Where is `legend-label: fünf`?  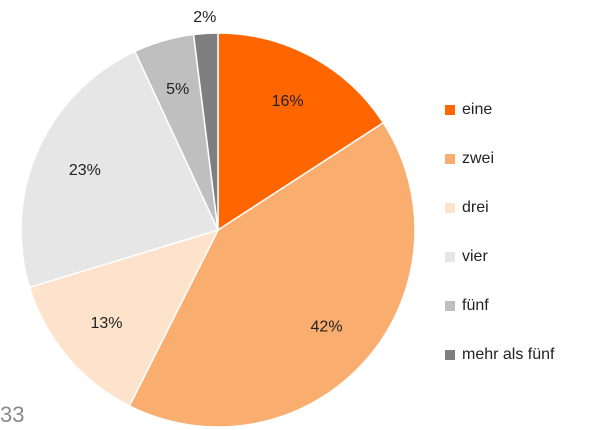 legend-label: fünf is located at coordinates (475, 305).